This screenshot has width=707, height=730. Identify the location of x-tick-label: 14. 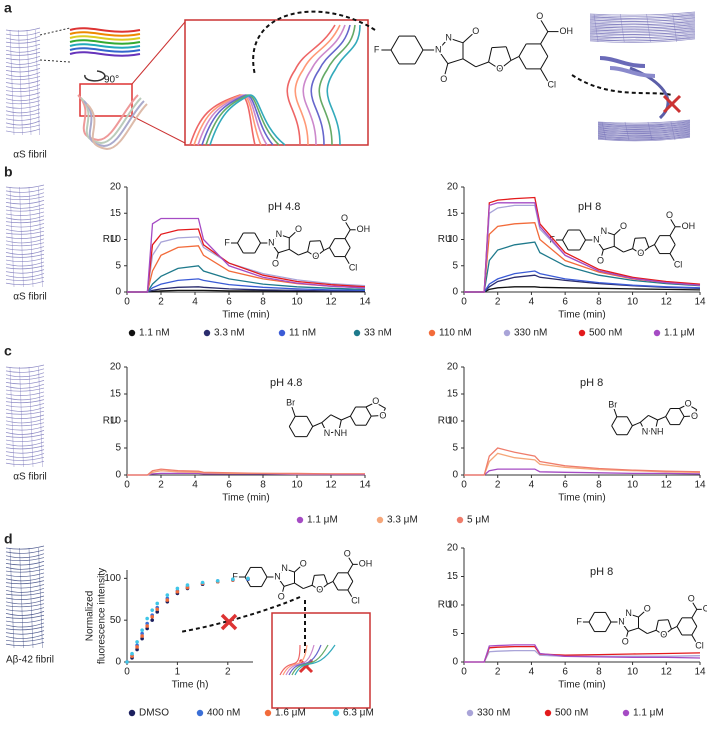
(700, 485).